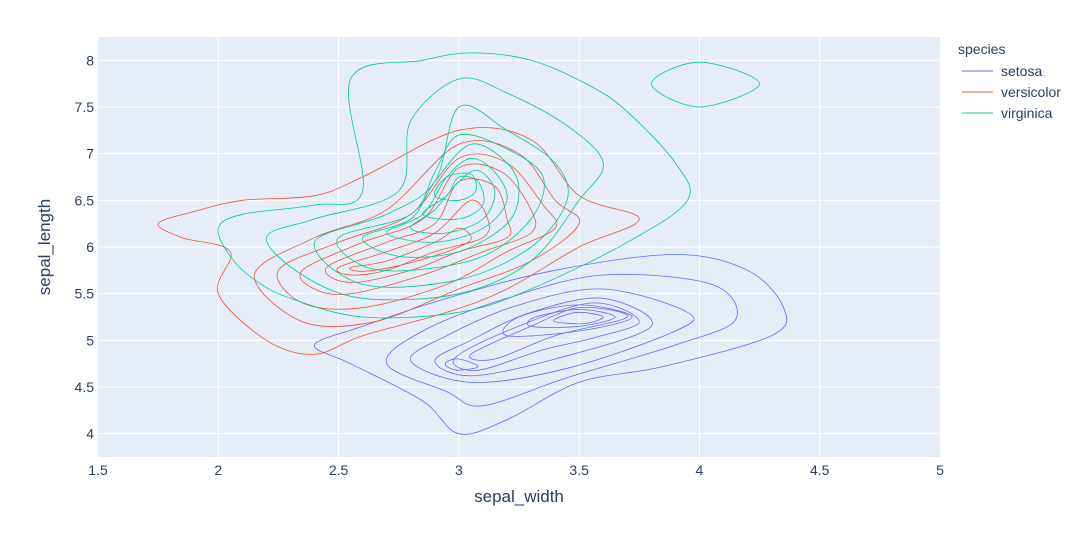 The width and height of the screenshot is (1080, 535). I want to click on y-tick-label: 4, so click(90, 434).